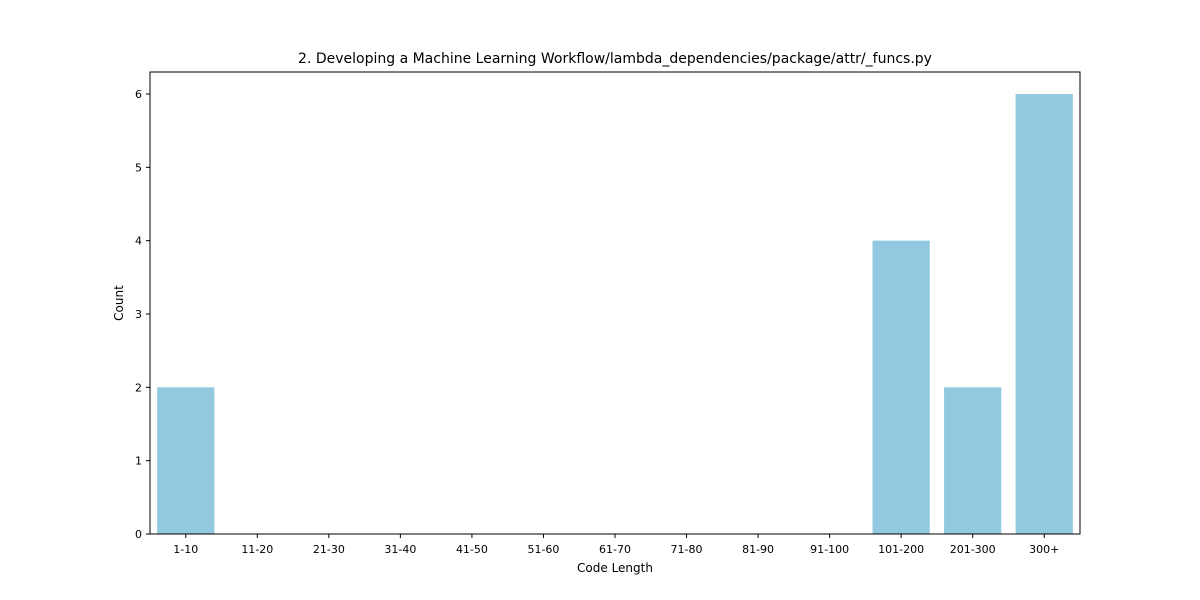 Image resolution: width=1200 pixels, height=600 pixels. What do you see at coordinates (901, 549) in the screenshot?
I see `x-tick-label: 101-200` at bounding box center [901, 549].